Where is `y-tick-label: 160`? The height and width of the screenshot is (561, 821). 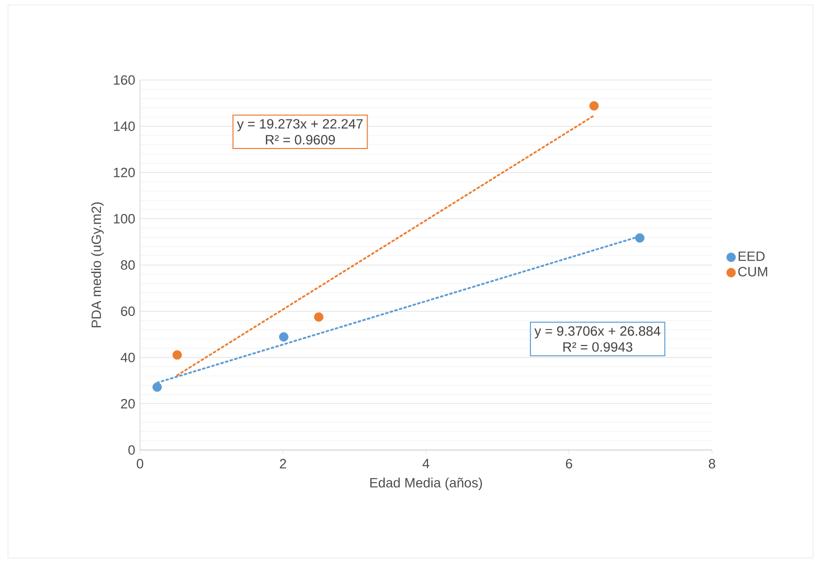 y-tick-label: 160 is located at coordinates (124, 80).